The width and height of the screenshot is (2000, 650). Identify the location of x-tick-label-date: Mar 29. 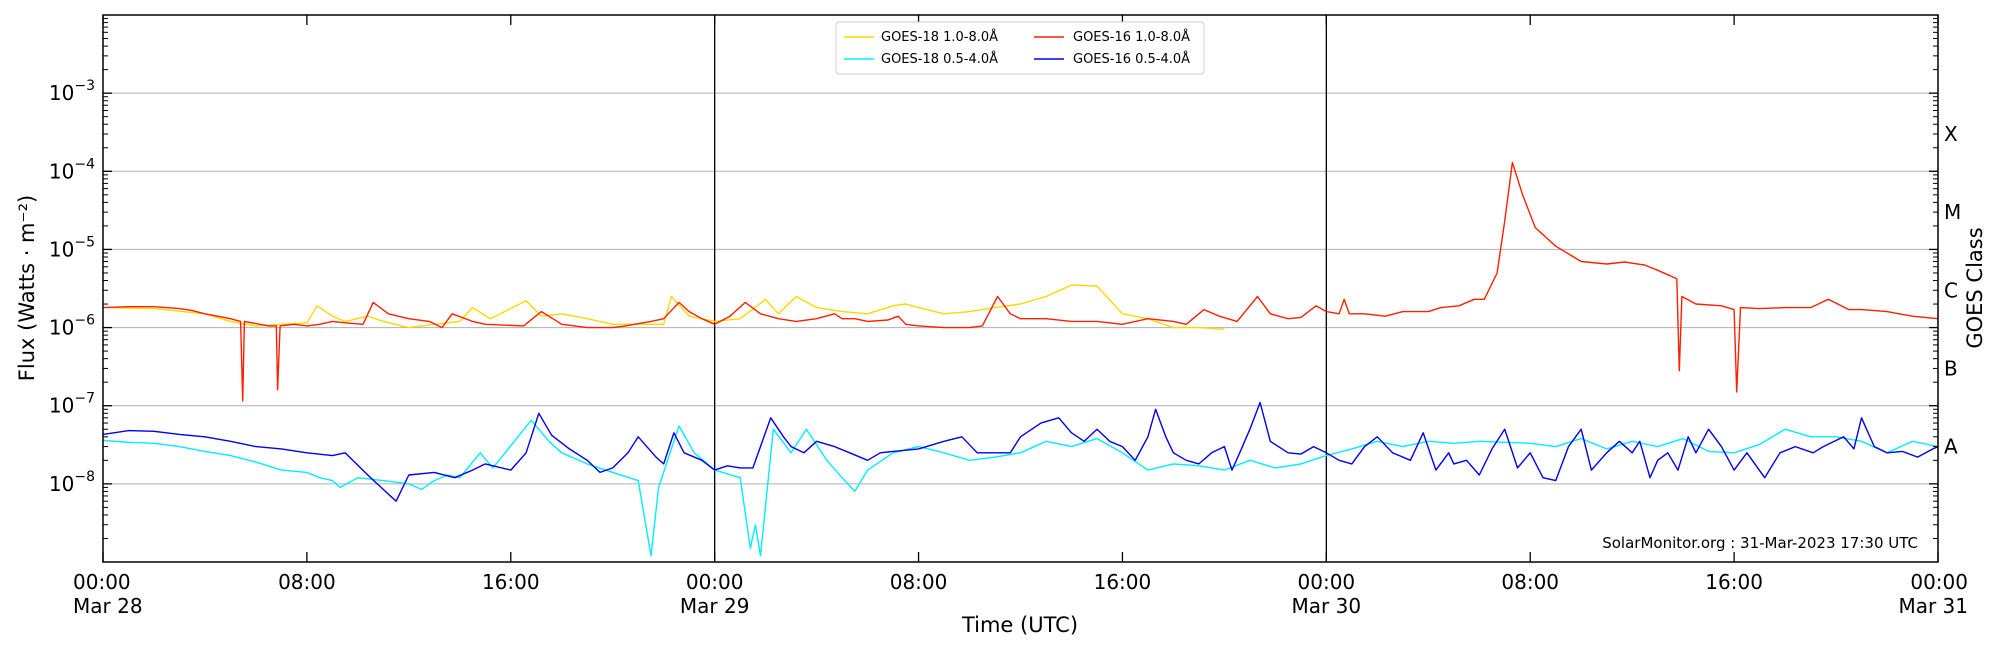
(715, 606).